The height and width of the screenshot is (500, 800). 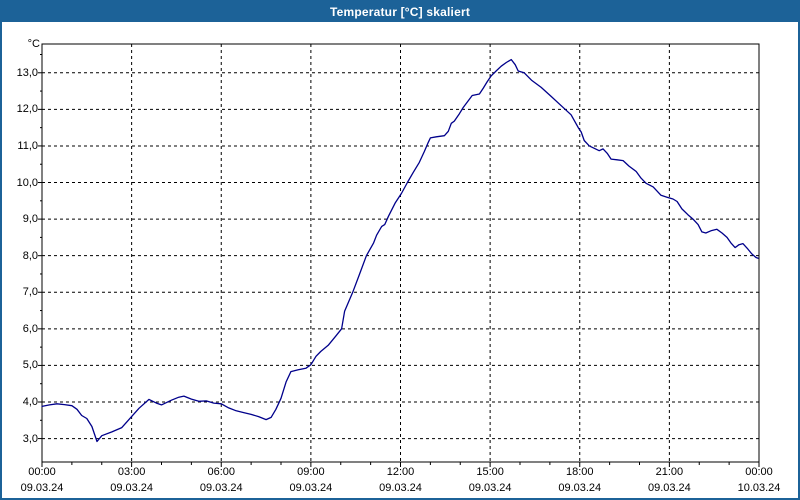 What do you see at coordinates (27, 72) in the screenshot?
I see `y-axis-label: 13,0` at bounding box center [27, 72].